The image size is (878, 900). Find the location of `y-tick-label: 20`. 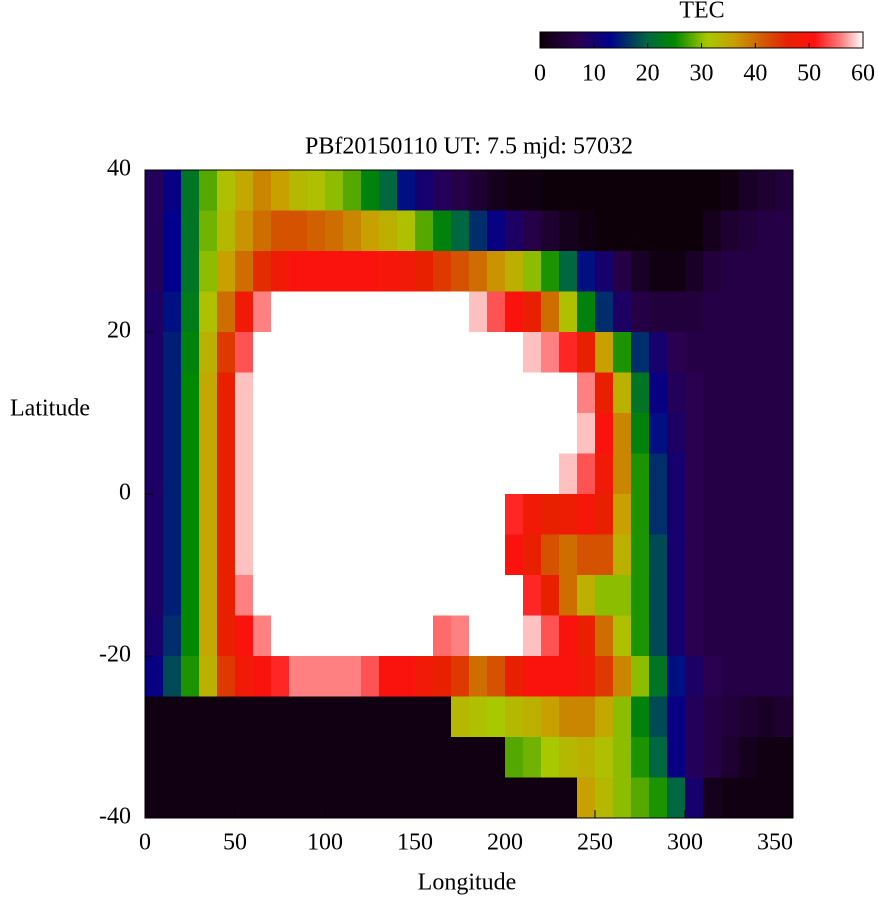

y-tick-label: 20 is located at coordinates (119, 331).